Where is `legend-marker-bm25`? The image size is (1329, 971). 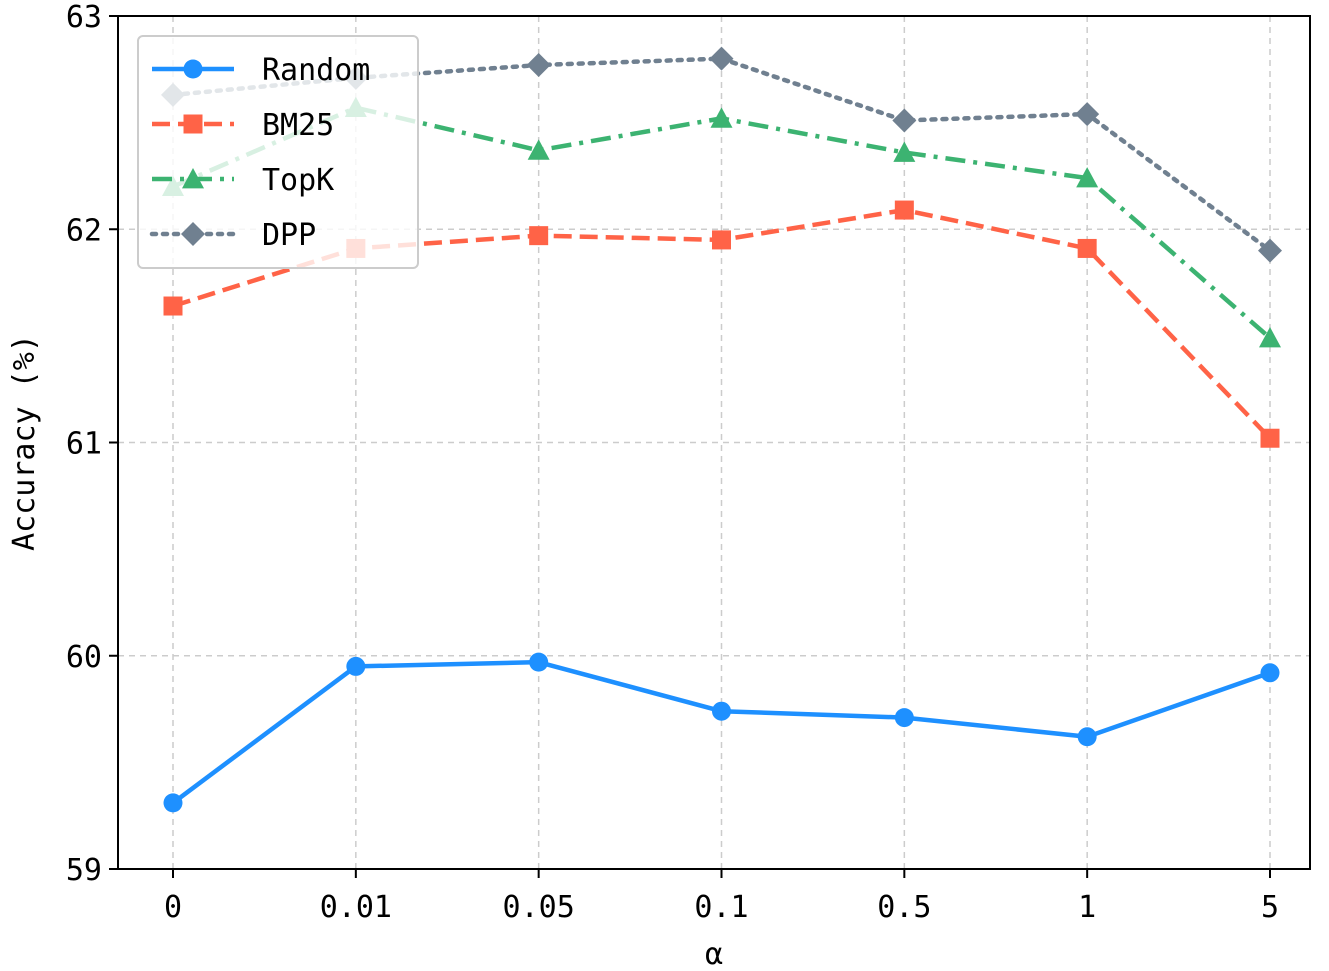 legend-marker-bm25 is located at coordinates (193, 124).